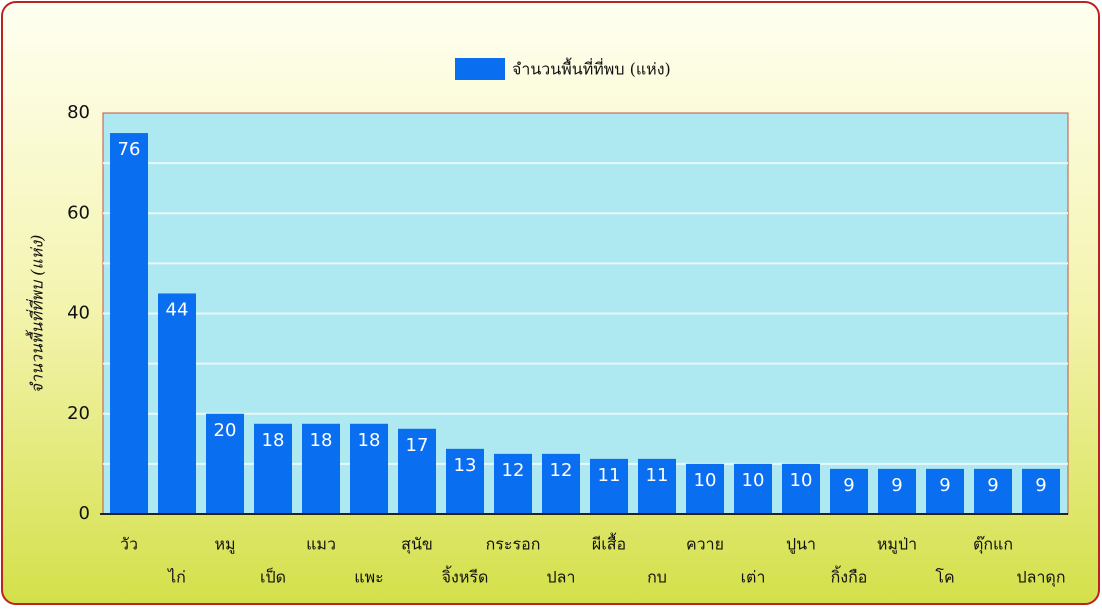 The height and width of the screenshot is (611, 1102). I want to click on x-tick-label: เต่า, so click(753, 577).